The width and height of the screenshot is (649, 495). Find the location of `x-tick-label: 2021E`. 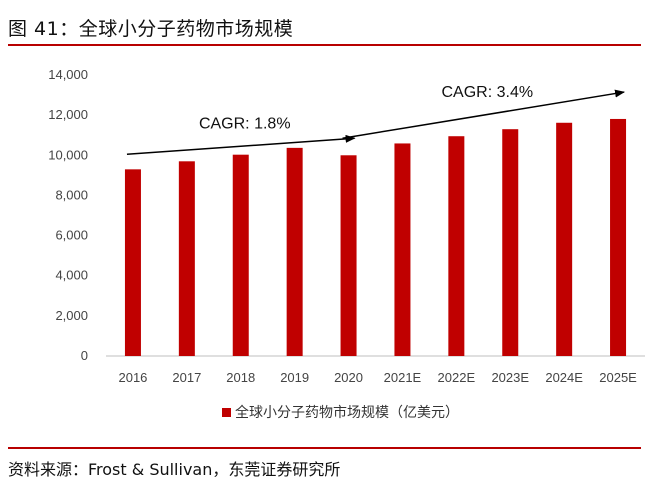

x-tick-label: 2021E is located at coordinates (403, 377).